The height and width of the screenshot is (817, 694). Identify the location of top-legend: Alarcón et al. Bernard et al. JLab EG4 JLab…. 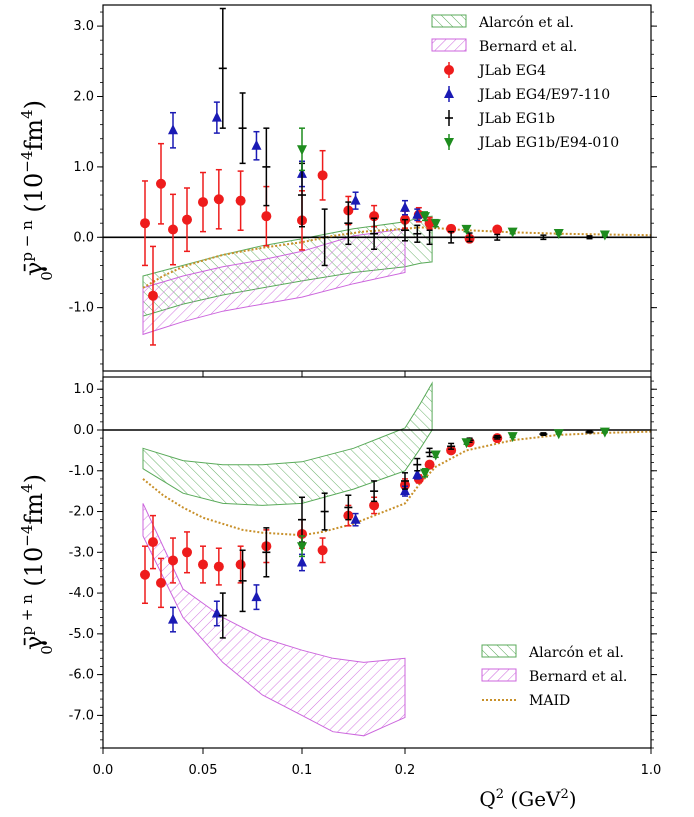
(525, 82).